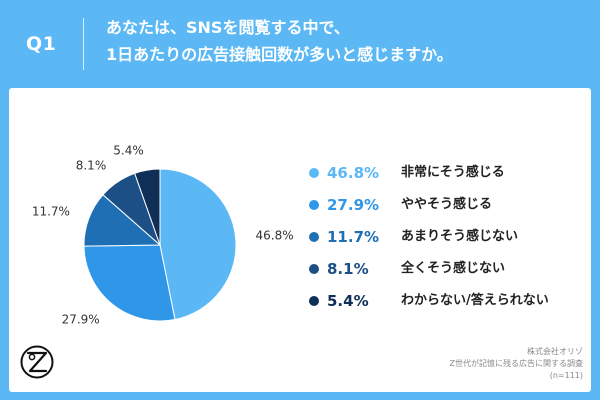 The width and height of the screenshot is (600, 400). What do you see at coordinates (348, 301) in the screenshot?
I see `legend-percent: 5.4%` at bounding box center [348, 301].